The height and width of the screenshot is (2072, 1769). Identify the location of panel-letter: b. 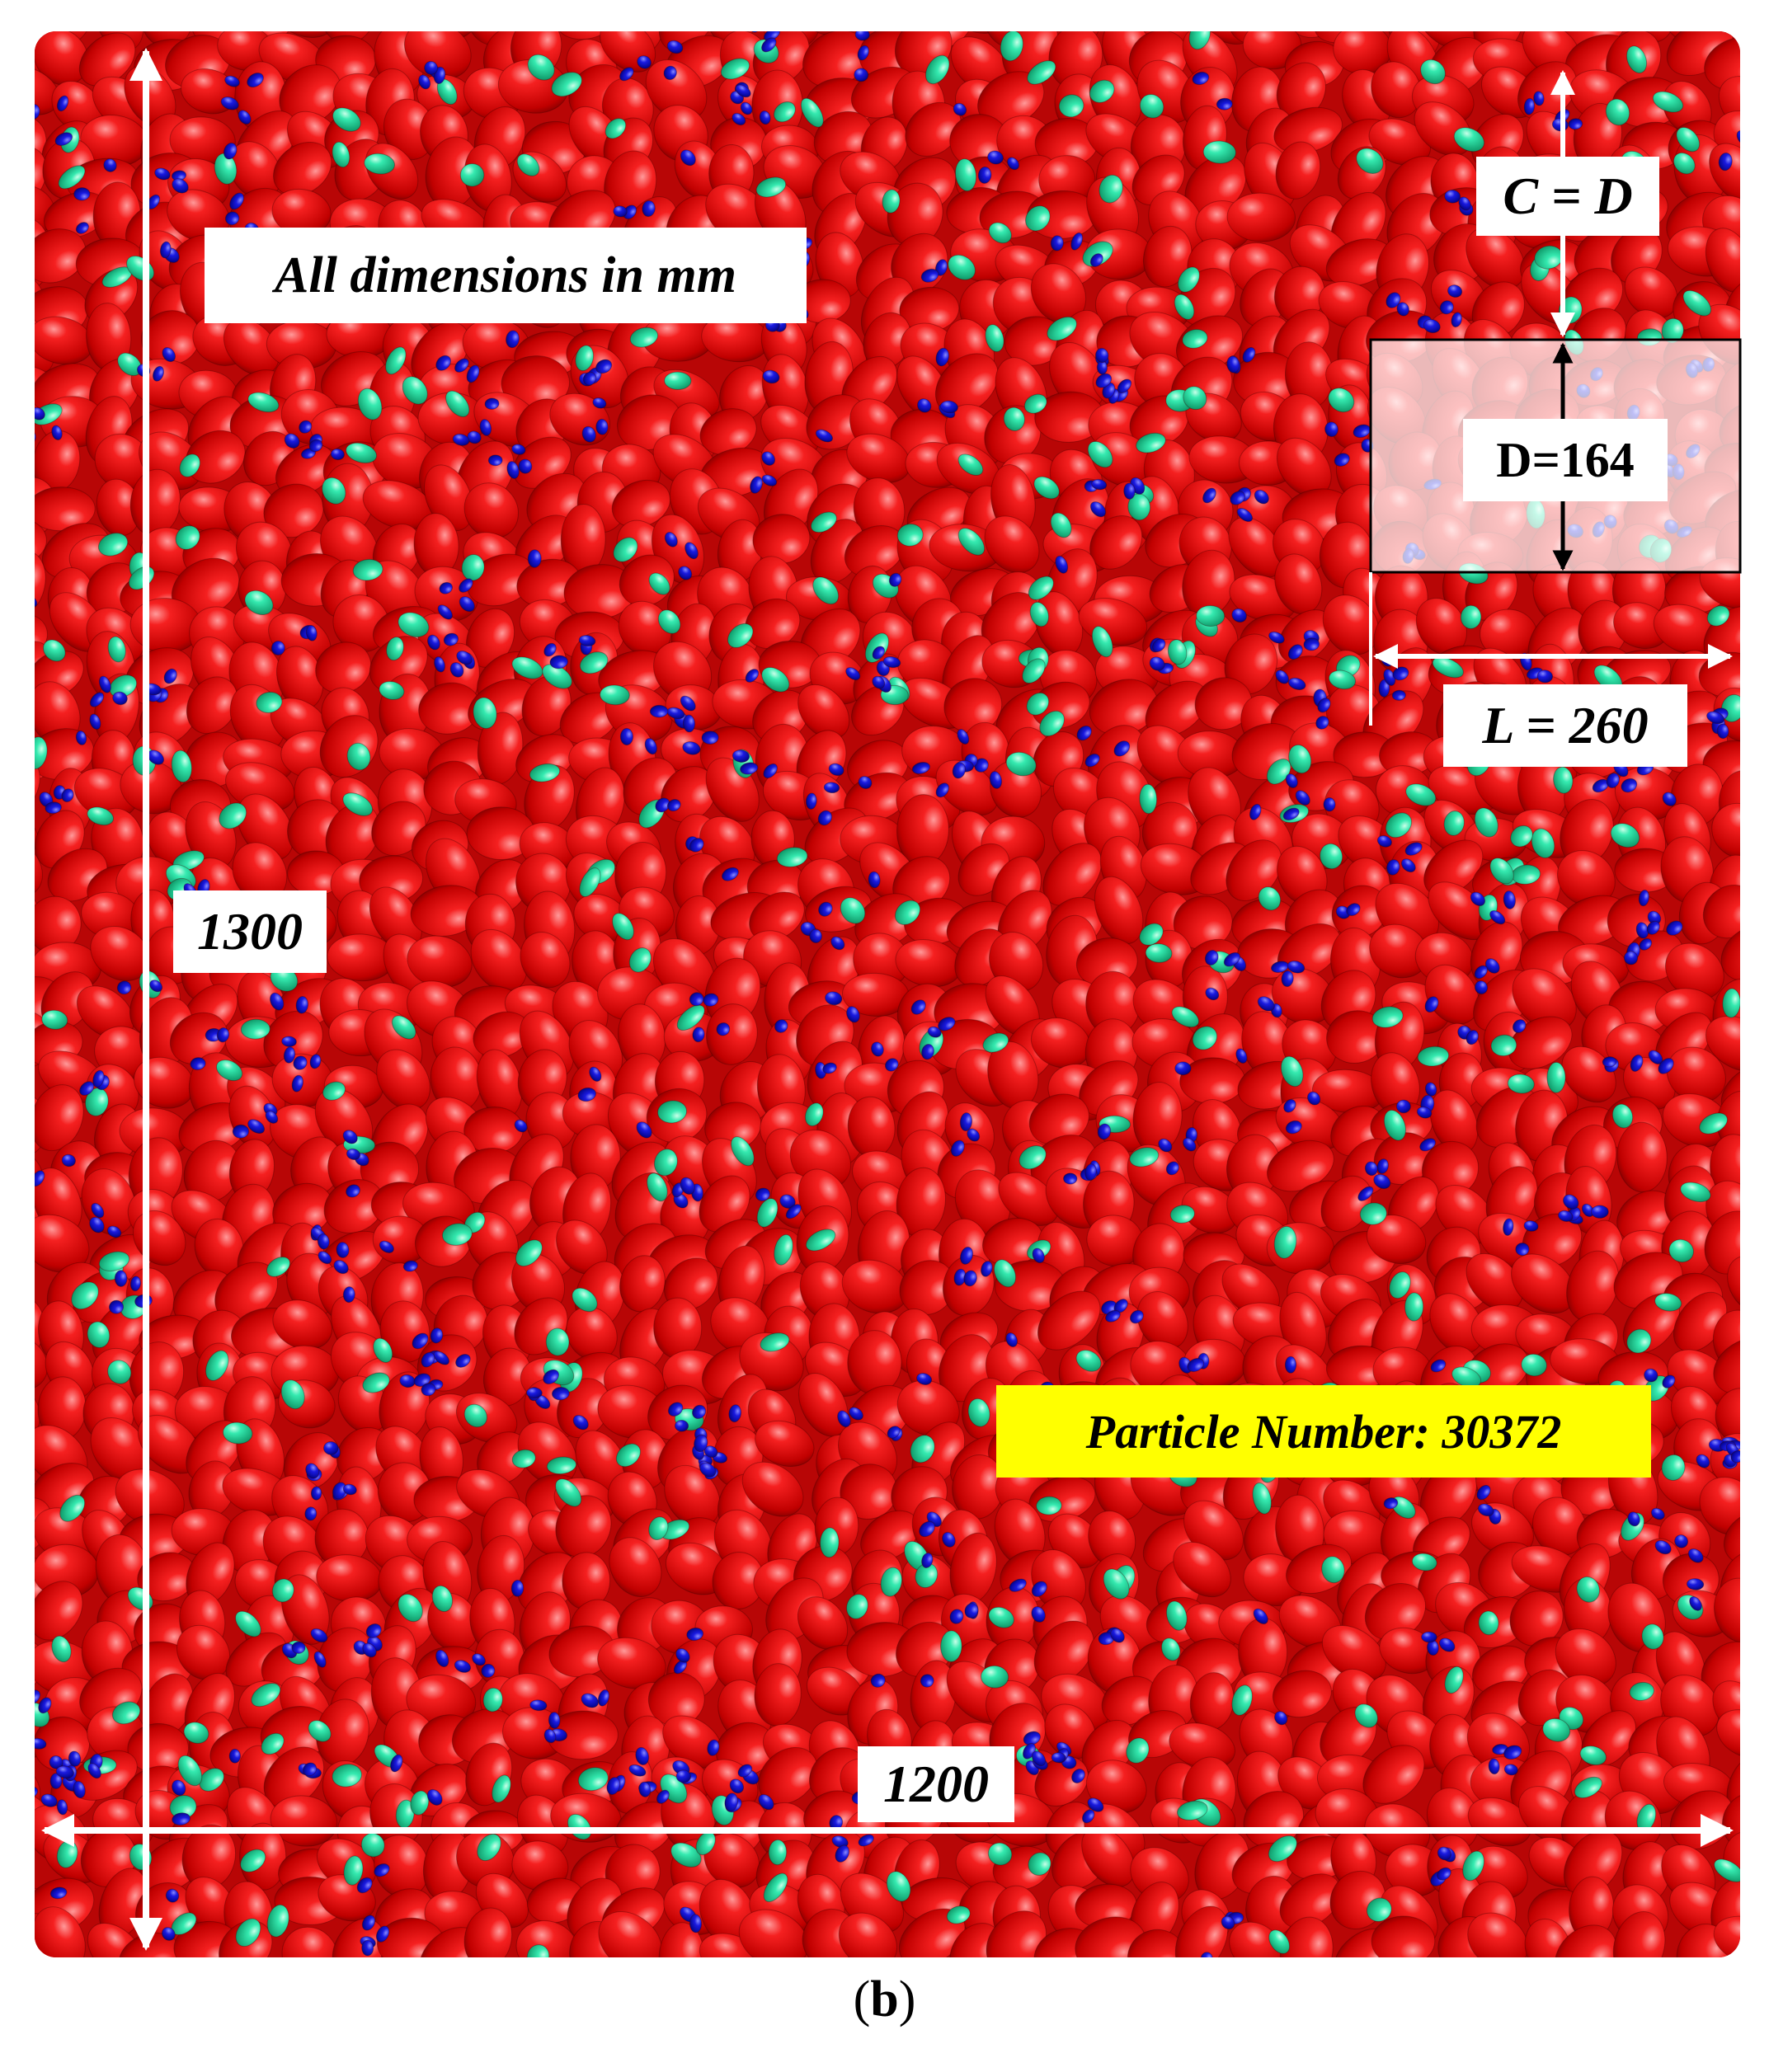
(884, 1999).